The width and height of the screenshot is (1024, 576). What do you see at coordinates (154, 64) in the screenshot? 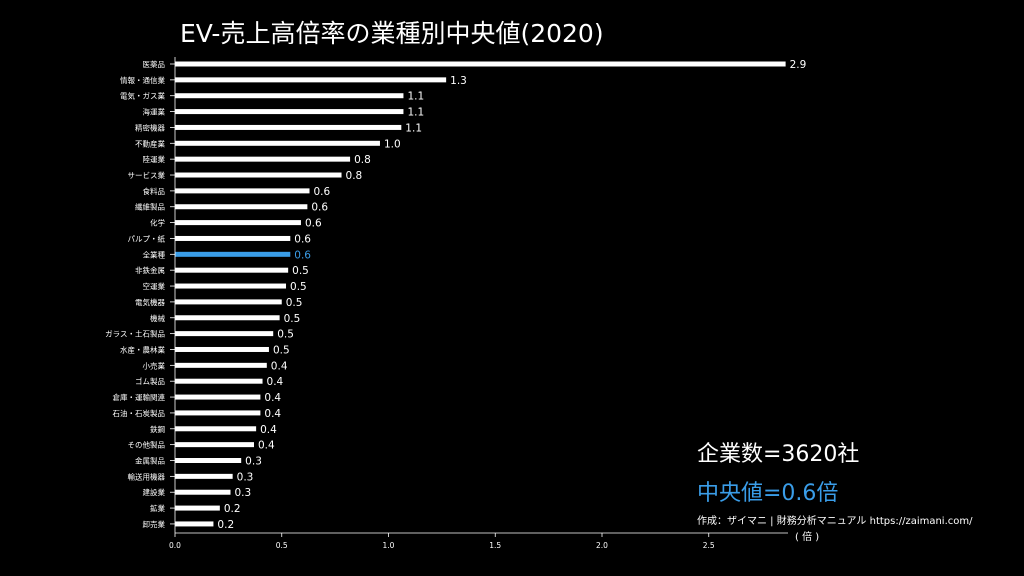
I see `category-label: 医薬品` at bounding box center [154, 64].